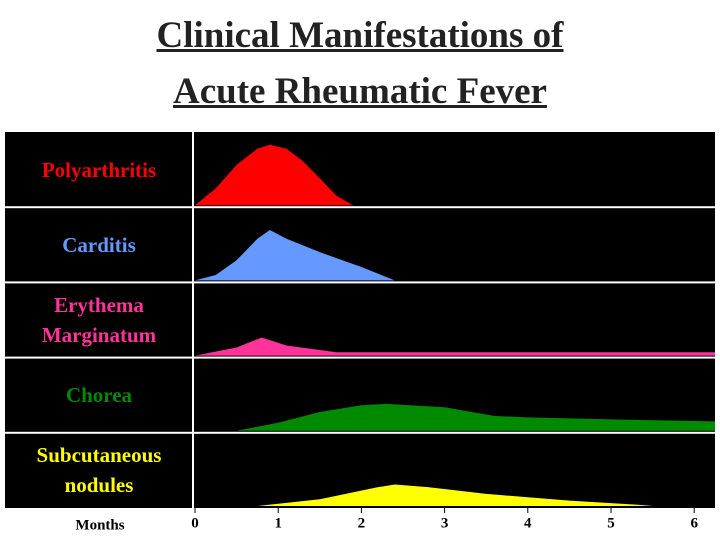 The width and height of the screenshot is (720, 540). I want to click on x-tick-label: 1, so click(278, 523).